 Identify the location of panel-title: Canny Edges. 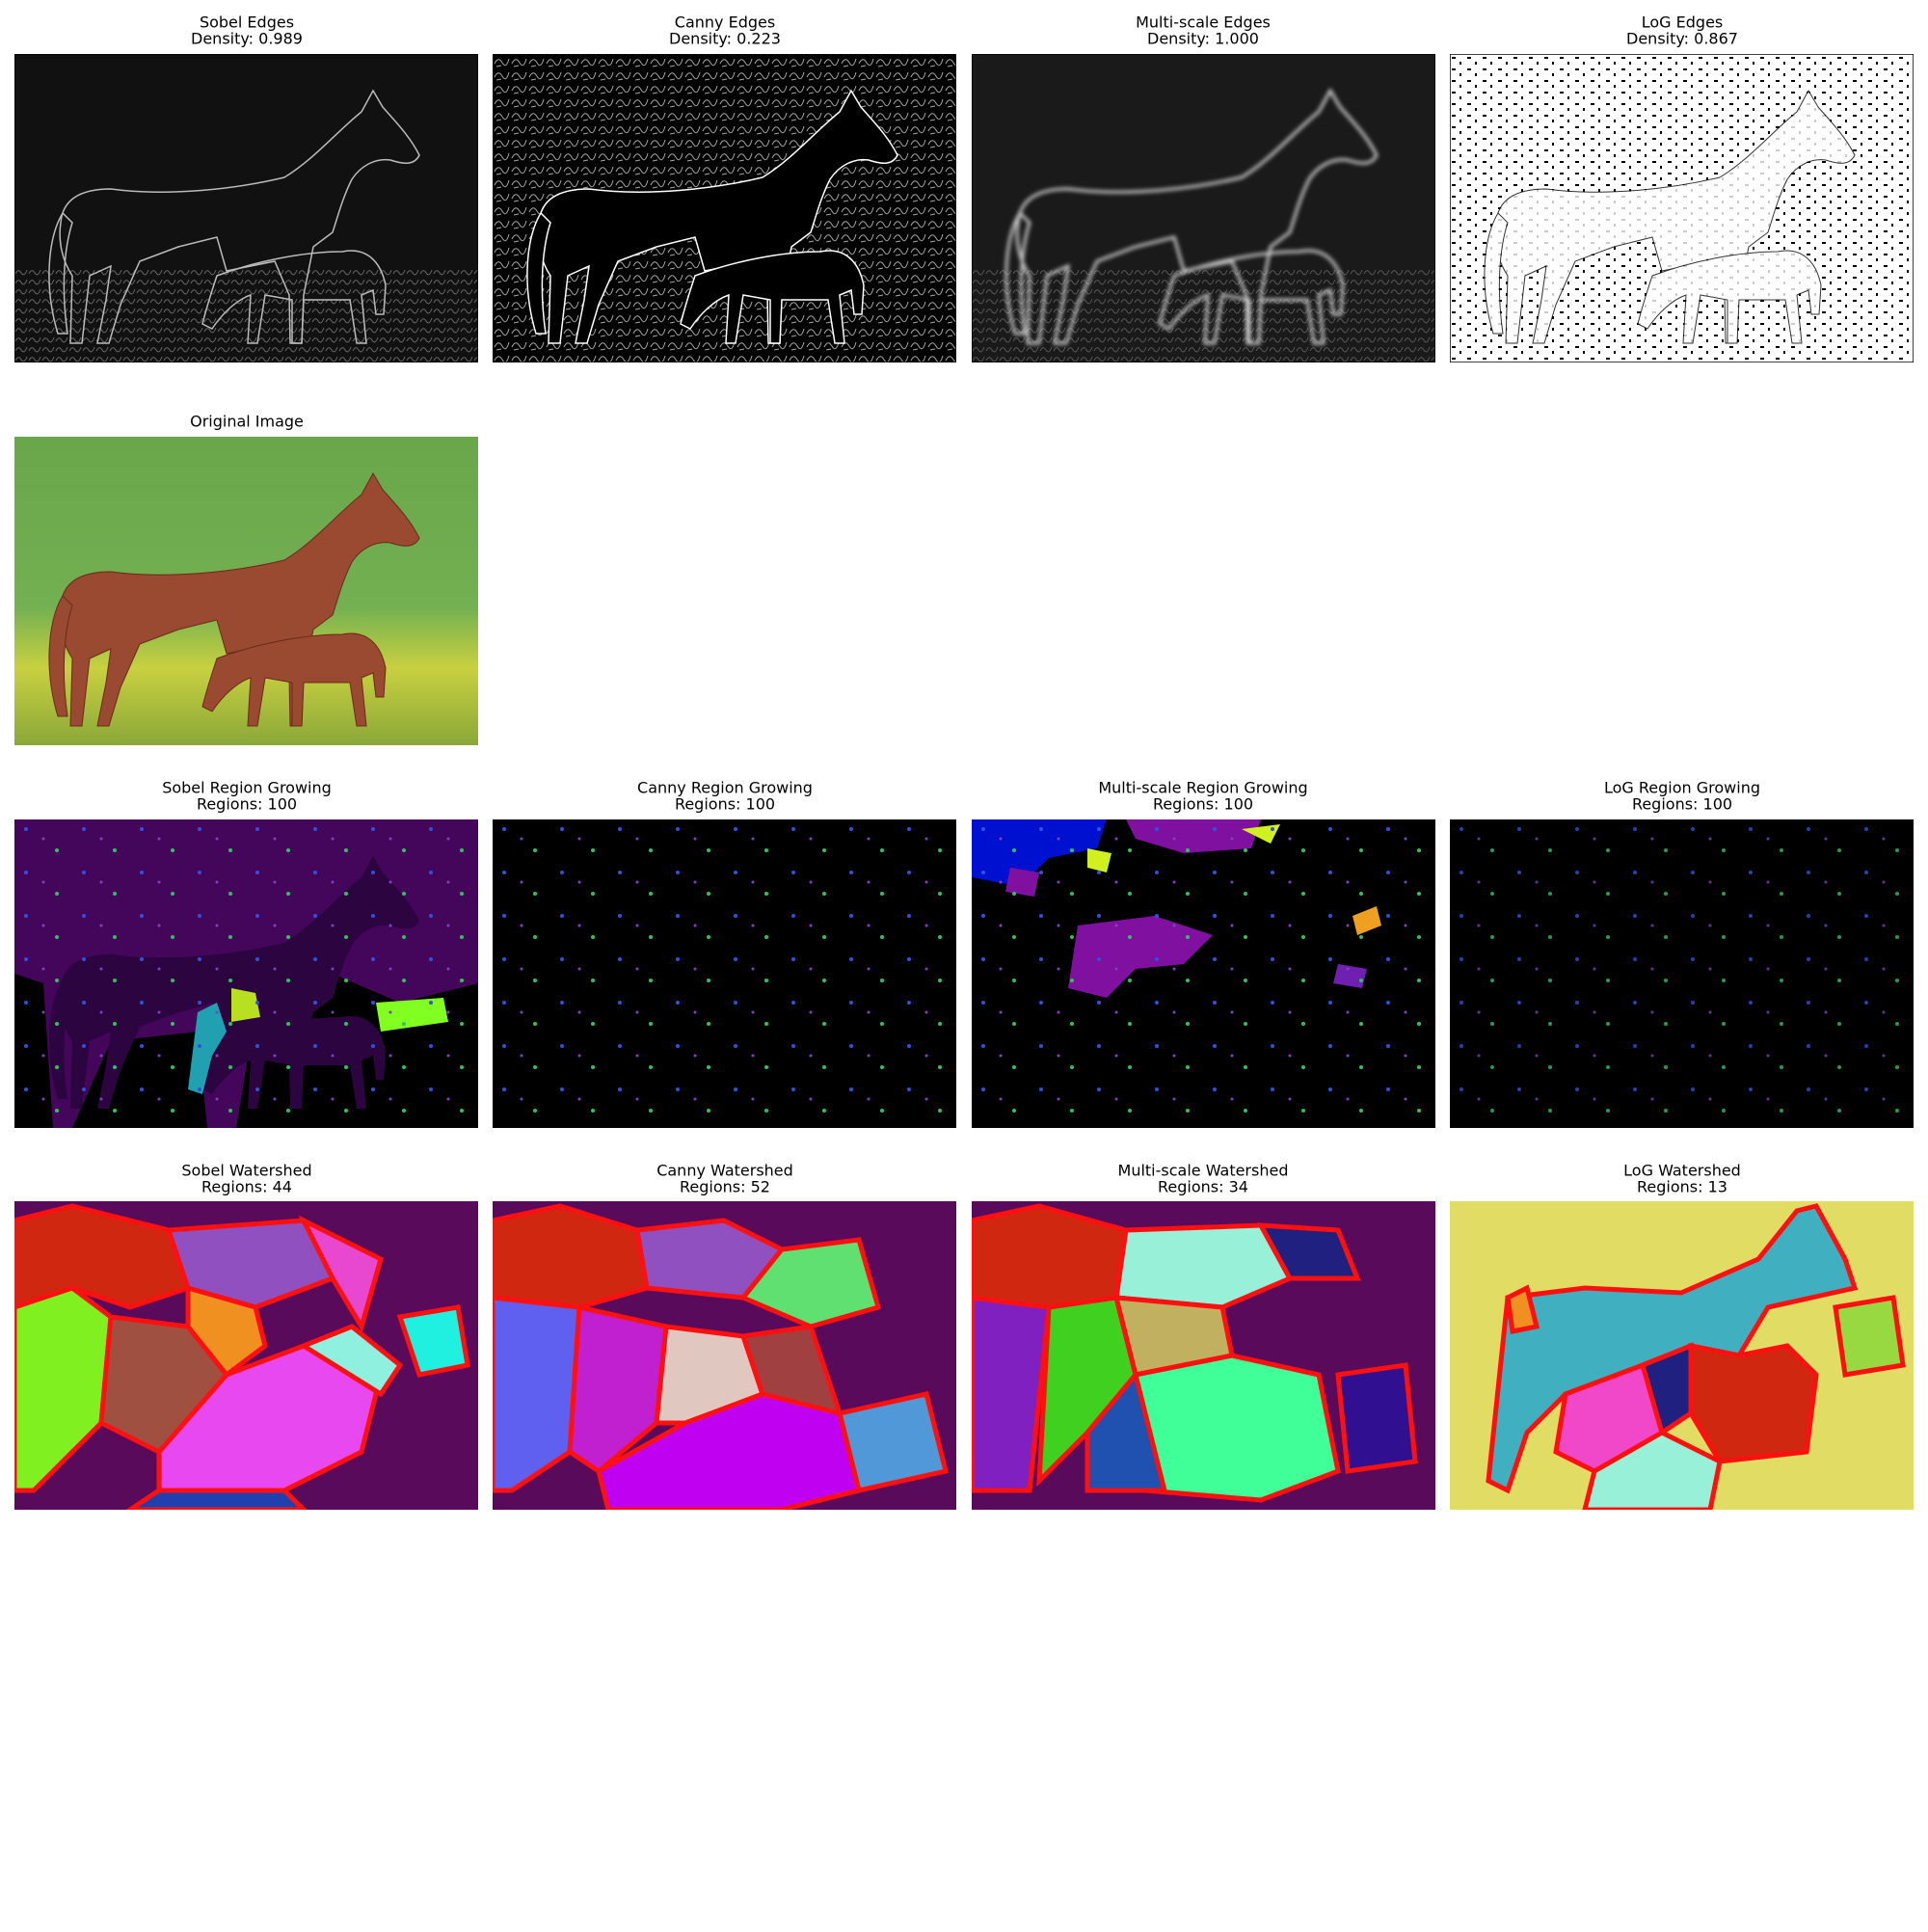
(725, 23).